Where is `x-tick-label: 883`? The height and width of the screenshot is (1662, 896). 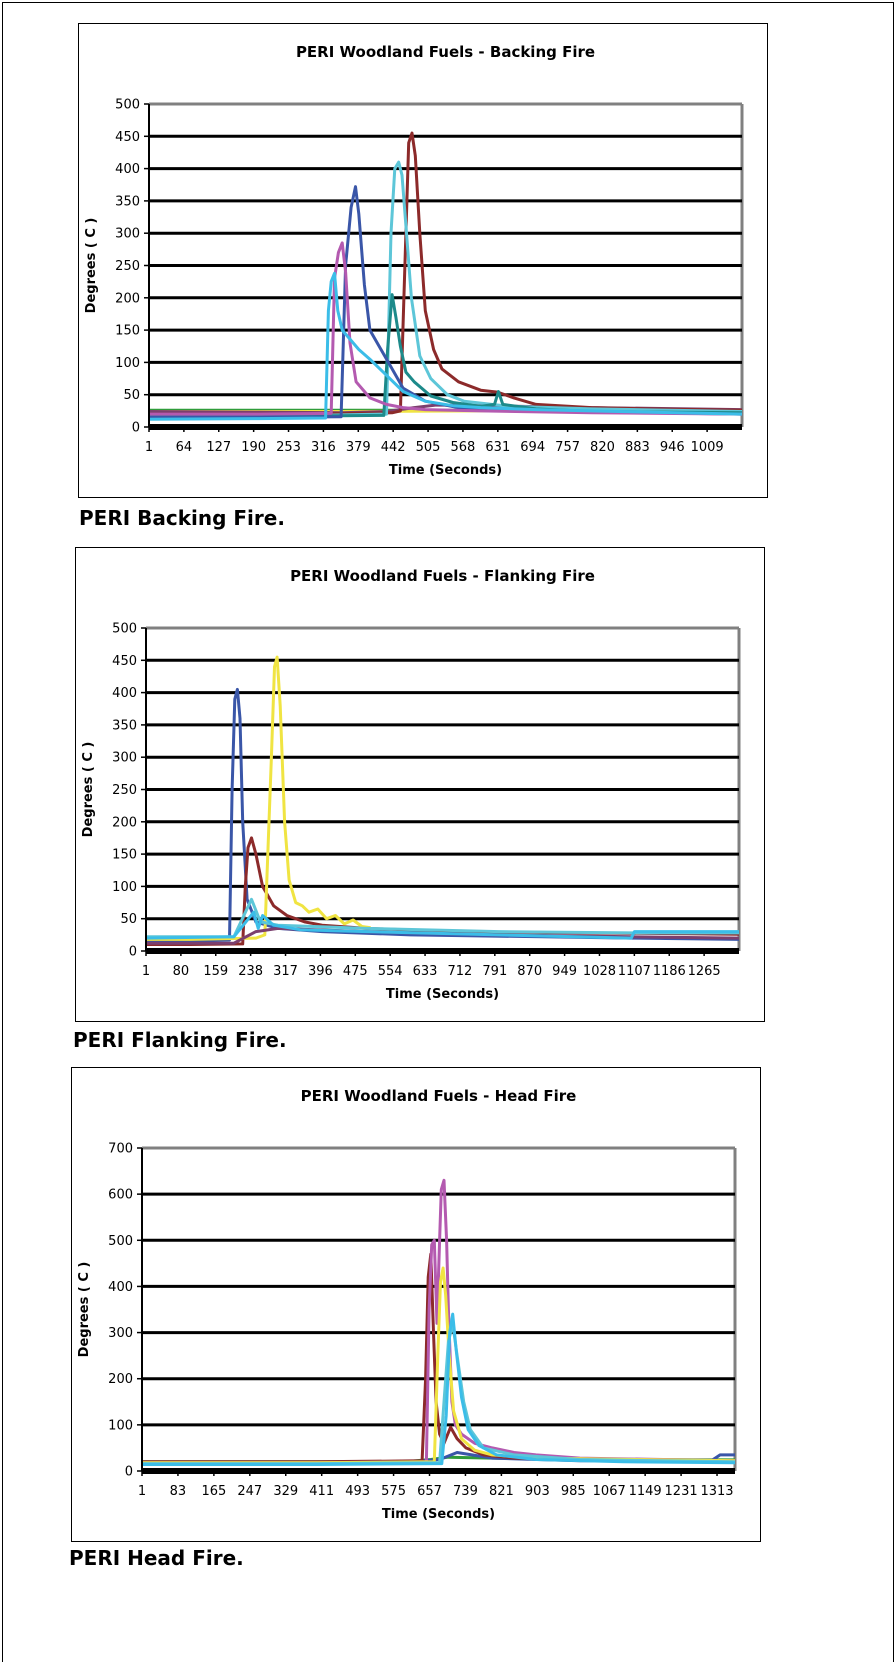
x-tick-label: 883 is located at coordinates (637, 447).